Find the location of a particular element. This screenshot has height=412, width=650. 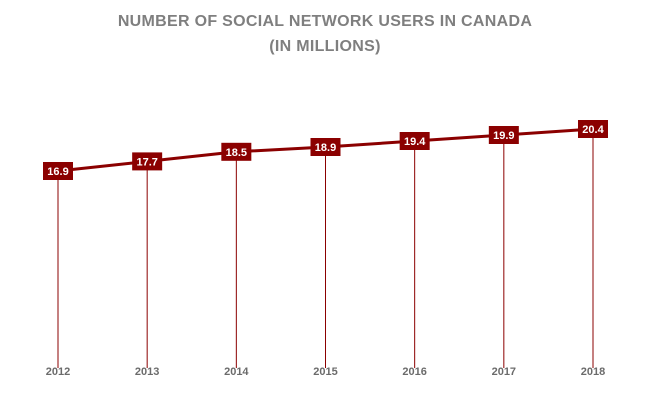

x-tick-label: 2017 is located at coordinates (504, 372).